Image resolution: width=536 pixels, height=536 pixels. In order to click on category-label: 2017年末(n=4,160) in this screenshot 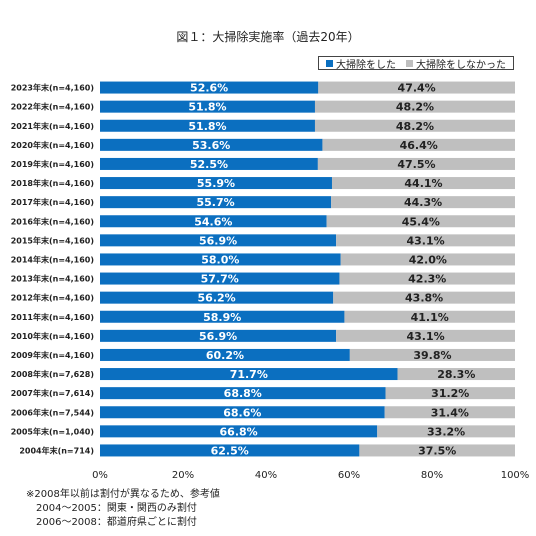, I will do `click(52, 202)`.